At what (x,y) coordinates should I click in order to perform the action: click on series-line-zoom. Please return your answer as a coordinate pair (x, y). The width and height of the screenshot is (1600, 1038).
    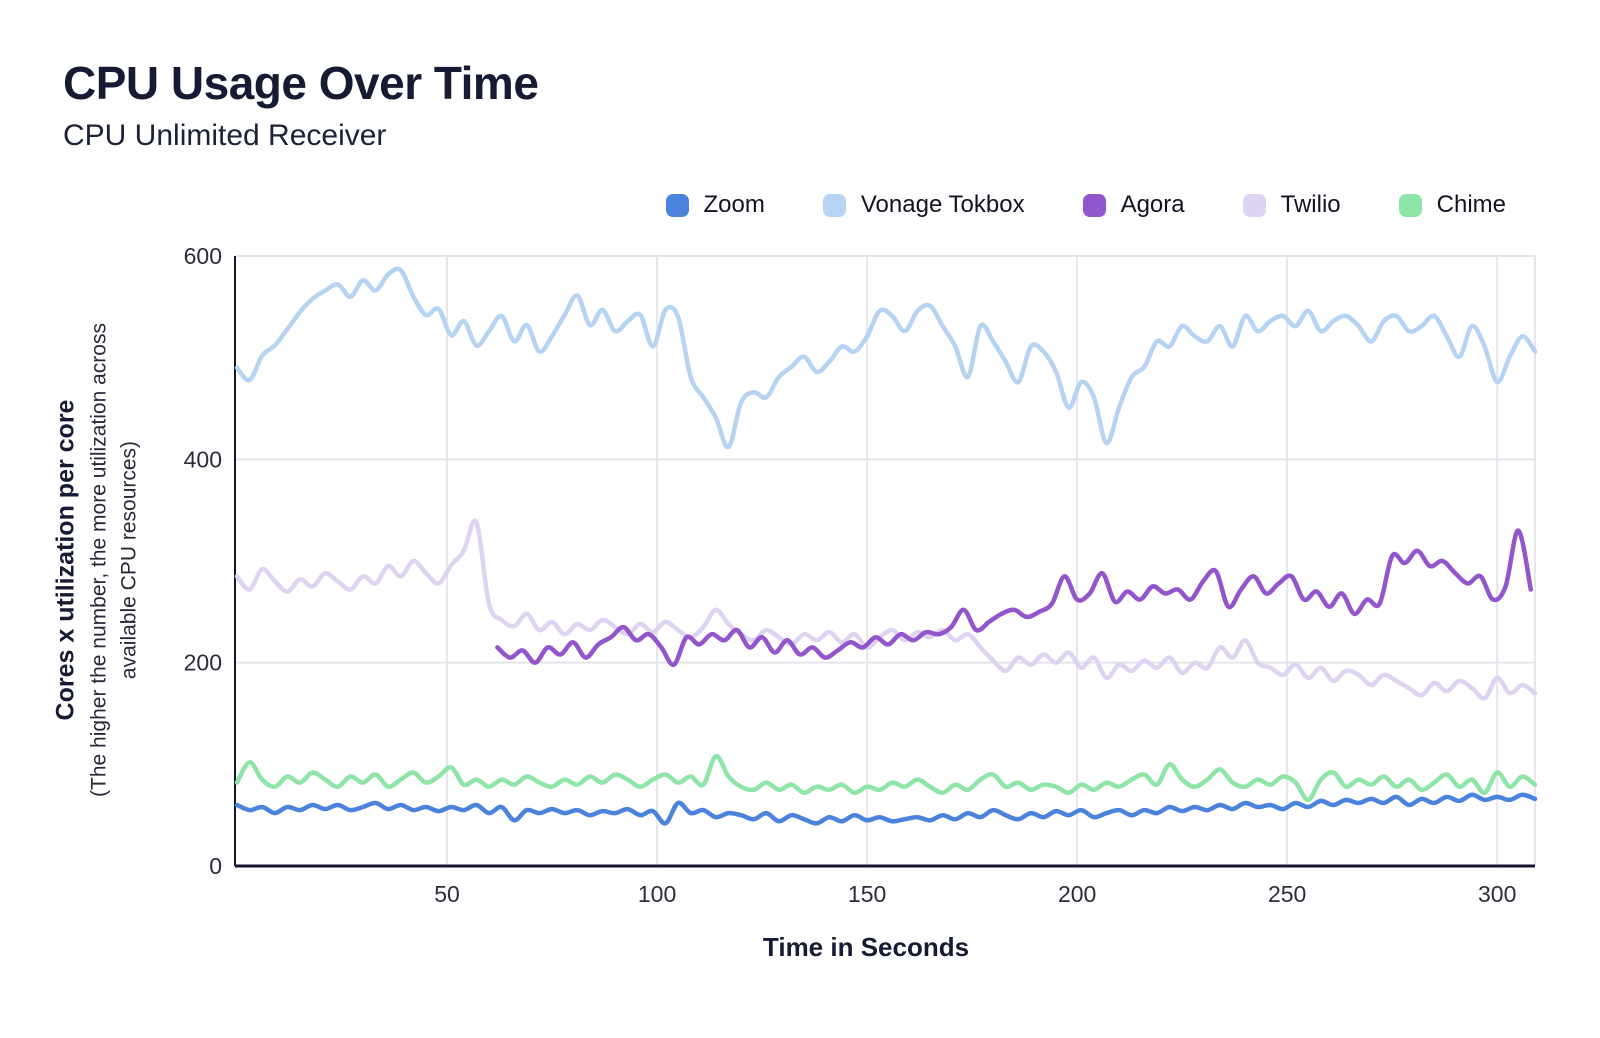
    Looking at the image, I should click on (886, 809).